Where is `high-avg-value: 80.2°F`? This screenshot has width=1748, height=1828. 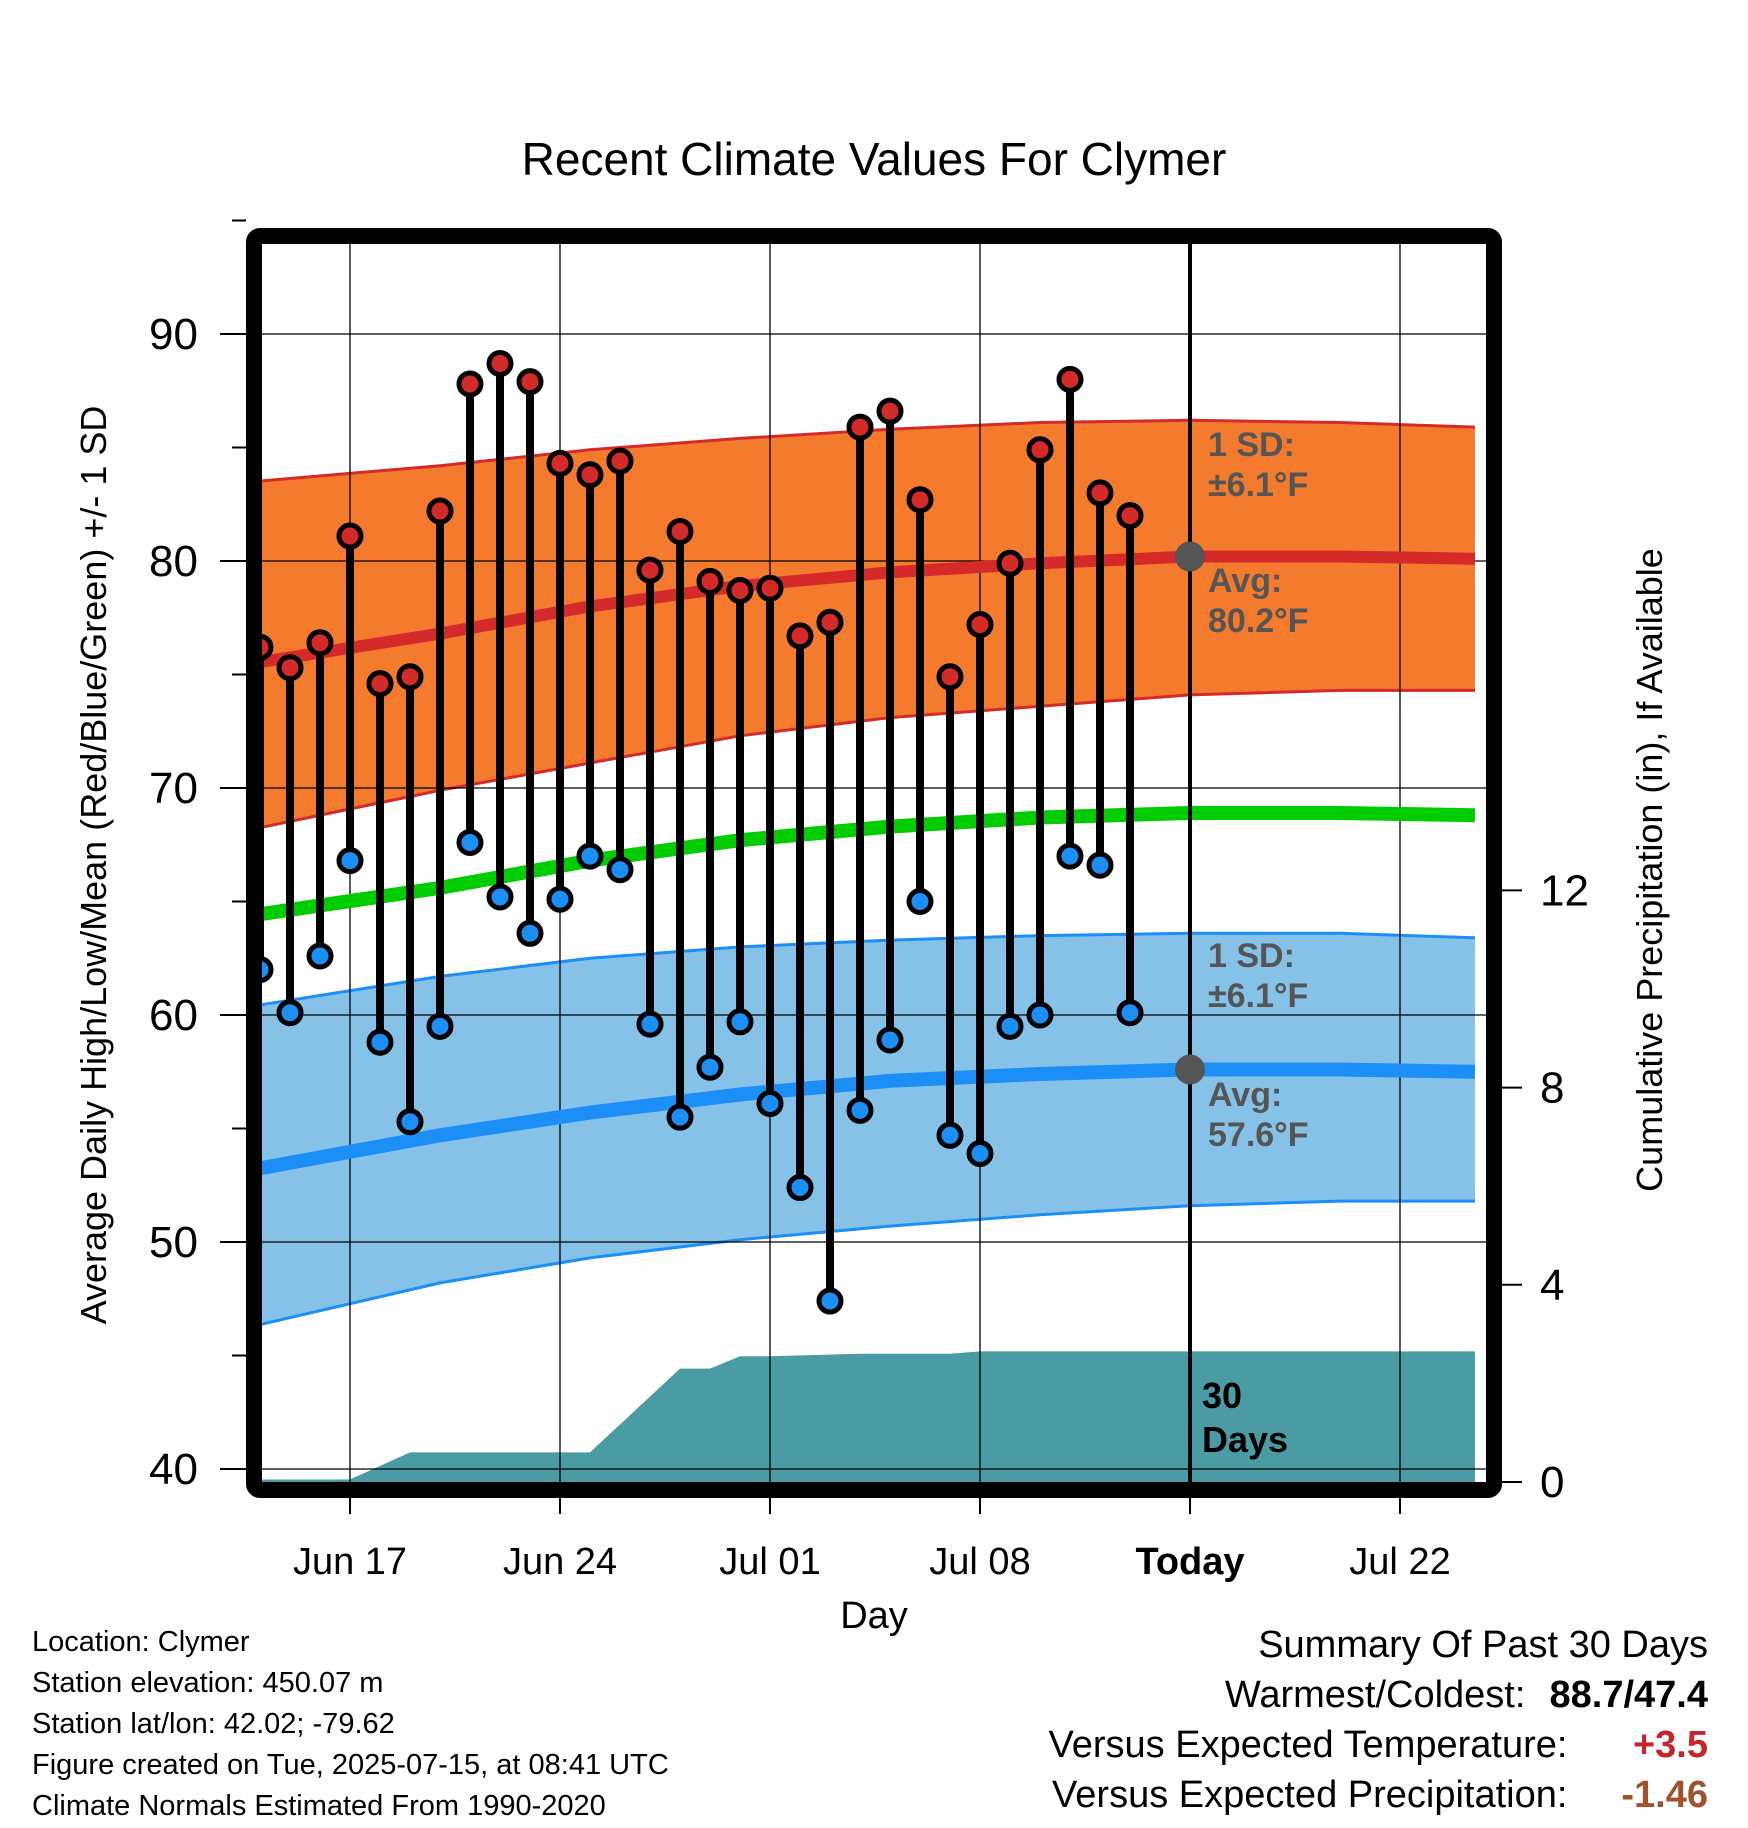 high-avg-value: 80.2°F is located at coordinates (1258, 621).